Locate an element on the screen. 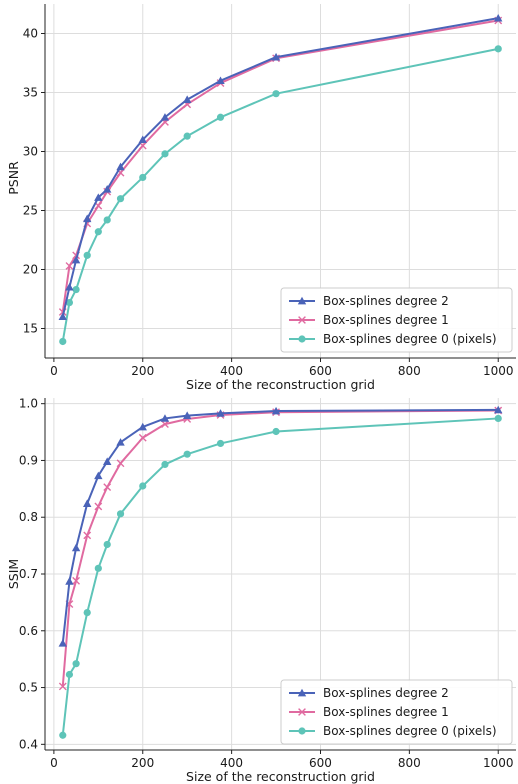 Image resolution: width=518 pixels, height=784 pixels. y-tick-label: 15 is located at coordinates (30, 329).